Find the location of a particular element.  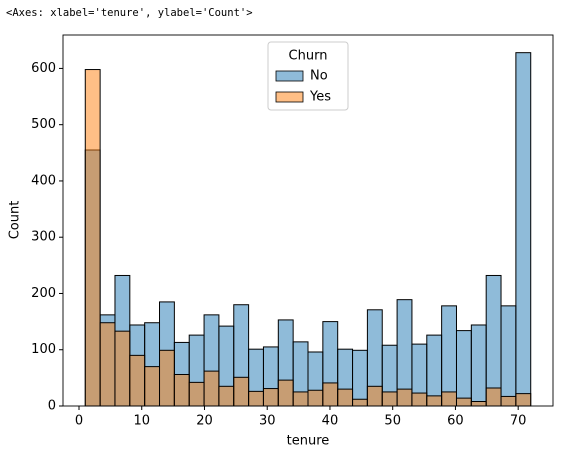

y-tick-label: 200 is located at coordinates (43, 293).